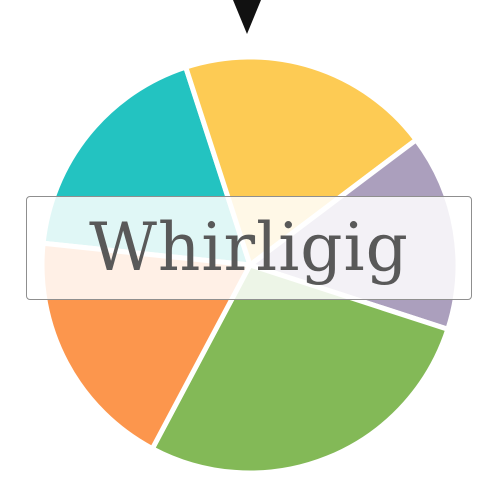  What do you see at coordinates (247, 17) in the screenshot?
I see `pointer-arrow-icon` at bounding box center [247, 17].